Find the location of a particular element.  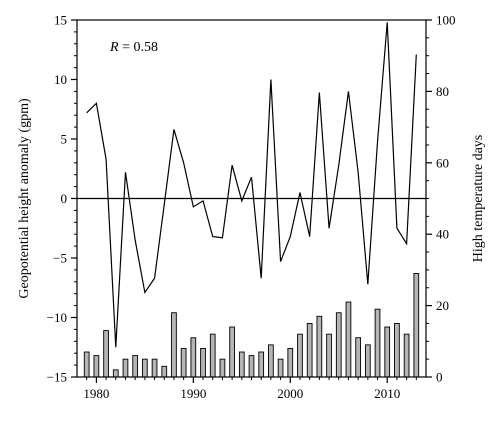

left-tick-label: −10 is located at coordinates (57, 317).